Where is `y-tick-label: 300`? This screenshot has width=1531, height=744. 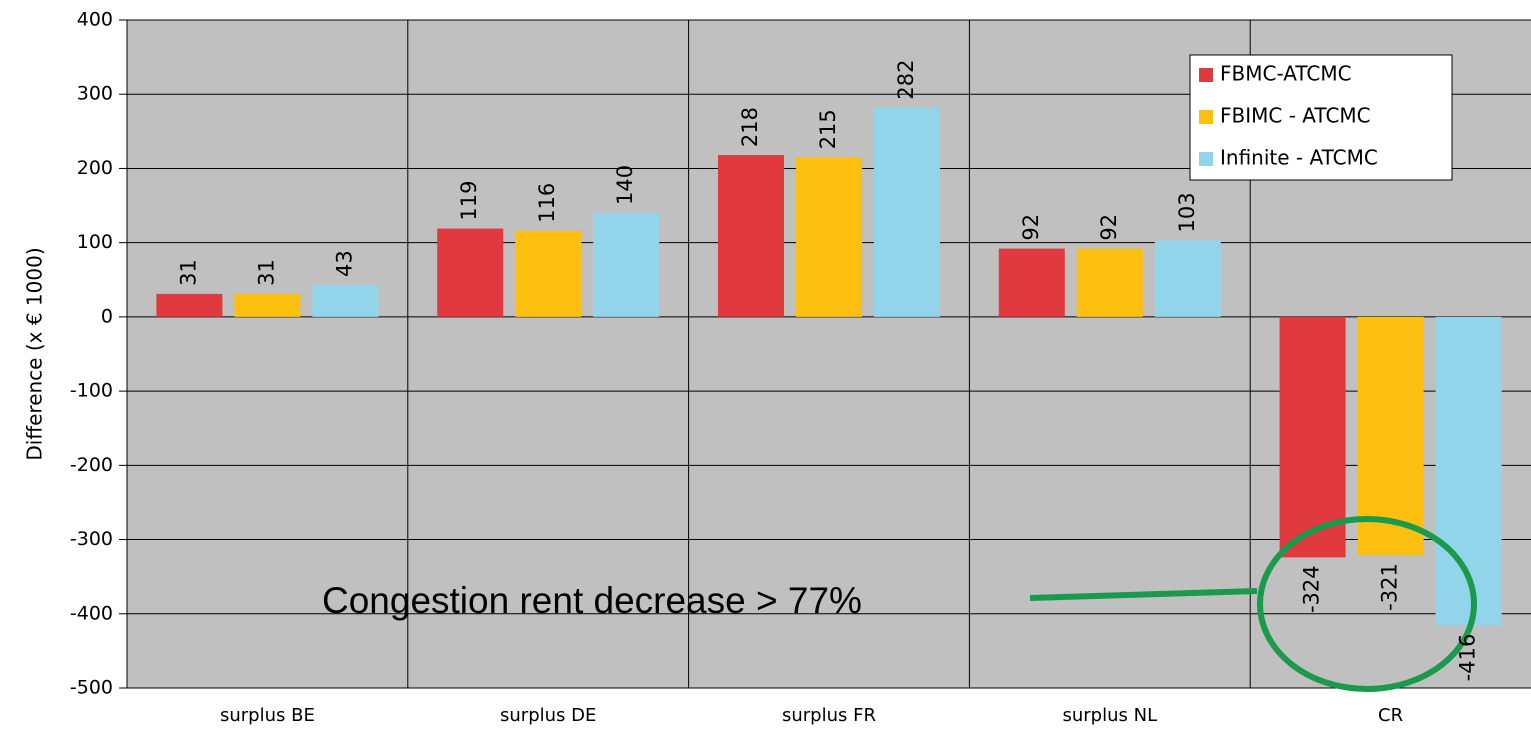
y-tick-label: 300 is located at coordinates (95, 94).